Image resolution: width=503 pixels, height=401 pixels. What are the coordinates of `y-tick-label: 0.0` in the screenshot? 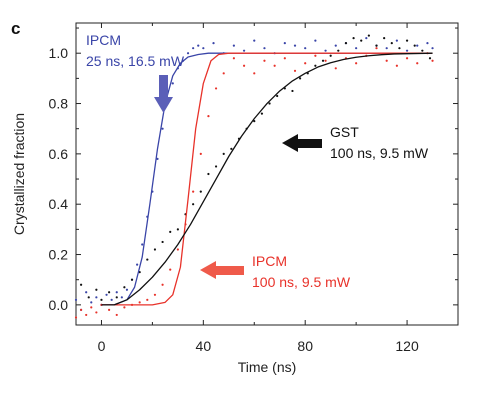 It's located at (59, 305).